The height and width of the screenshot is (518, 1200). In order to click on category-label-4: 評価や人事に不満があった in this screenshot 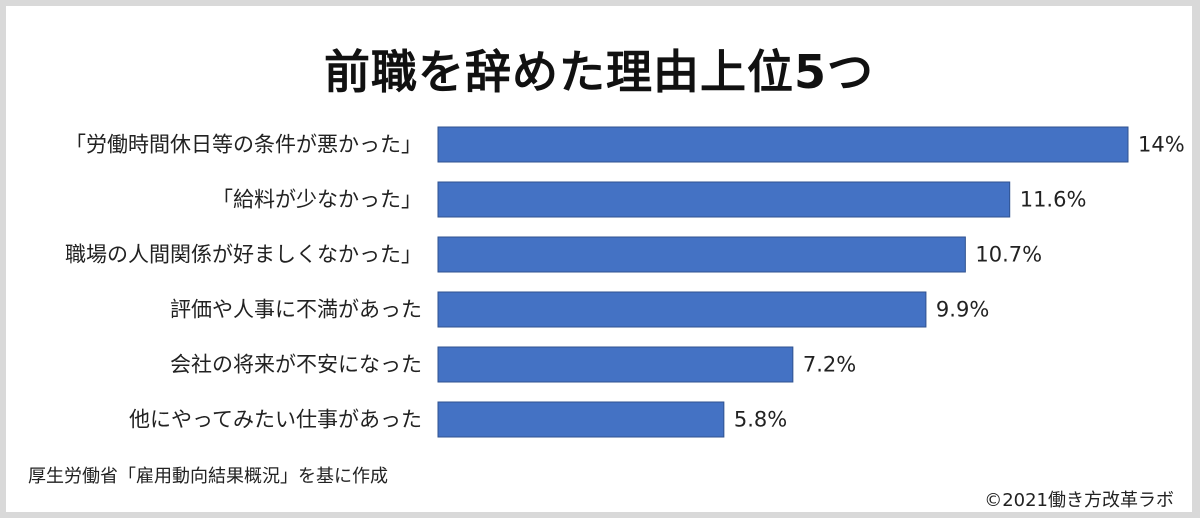, I will do `click(296, 310)`.